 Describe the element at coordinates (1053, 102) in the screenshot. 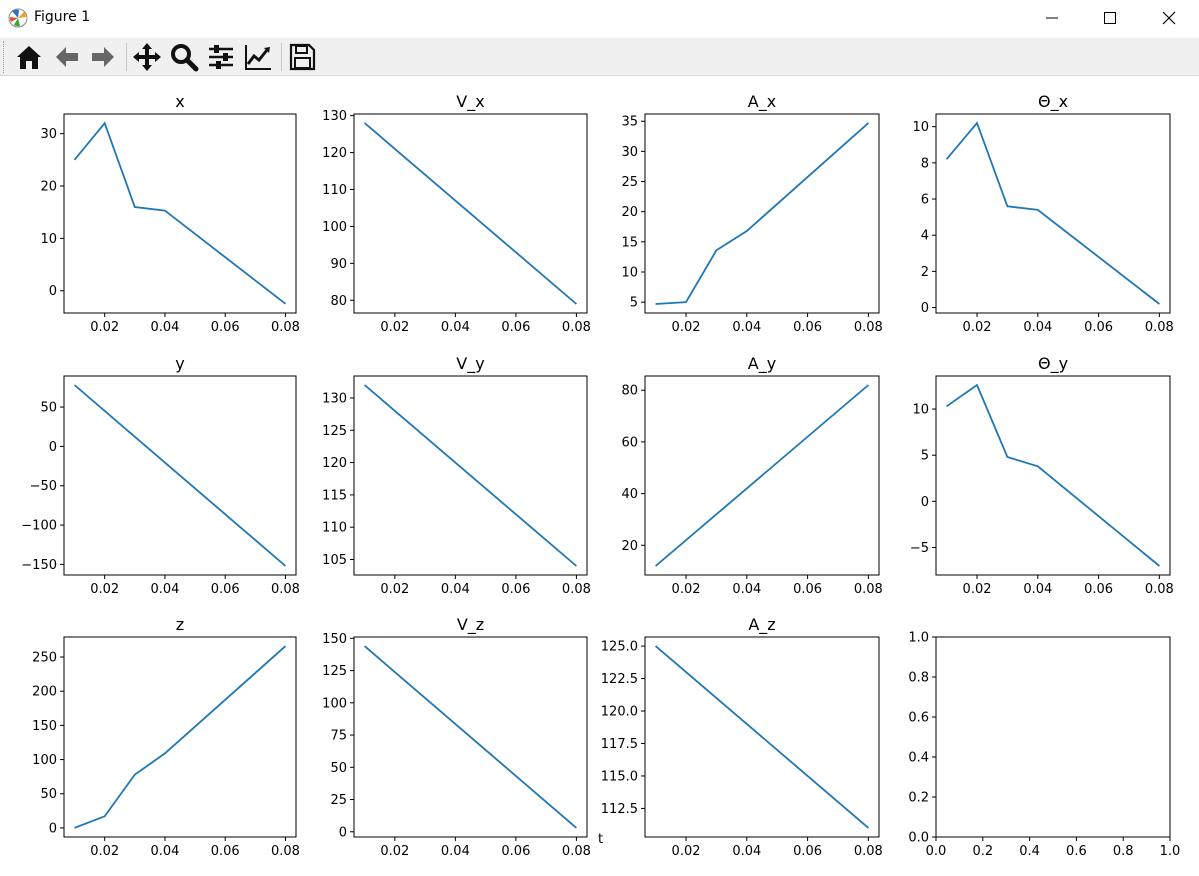

I see `subplot-title: Θ_x` at that location.